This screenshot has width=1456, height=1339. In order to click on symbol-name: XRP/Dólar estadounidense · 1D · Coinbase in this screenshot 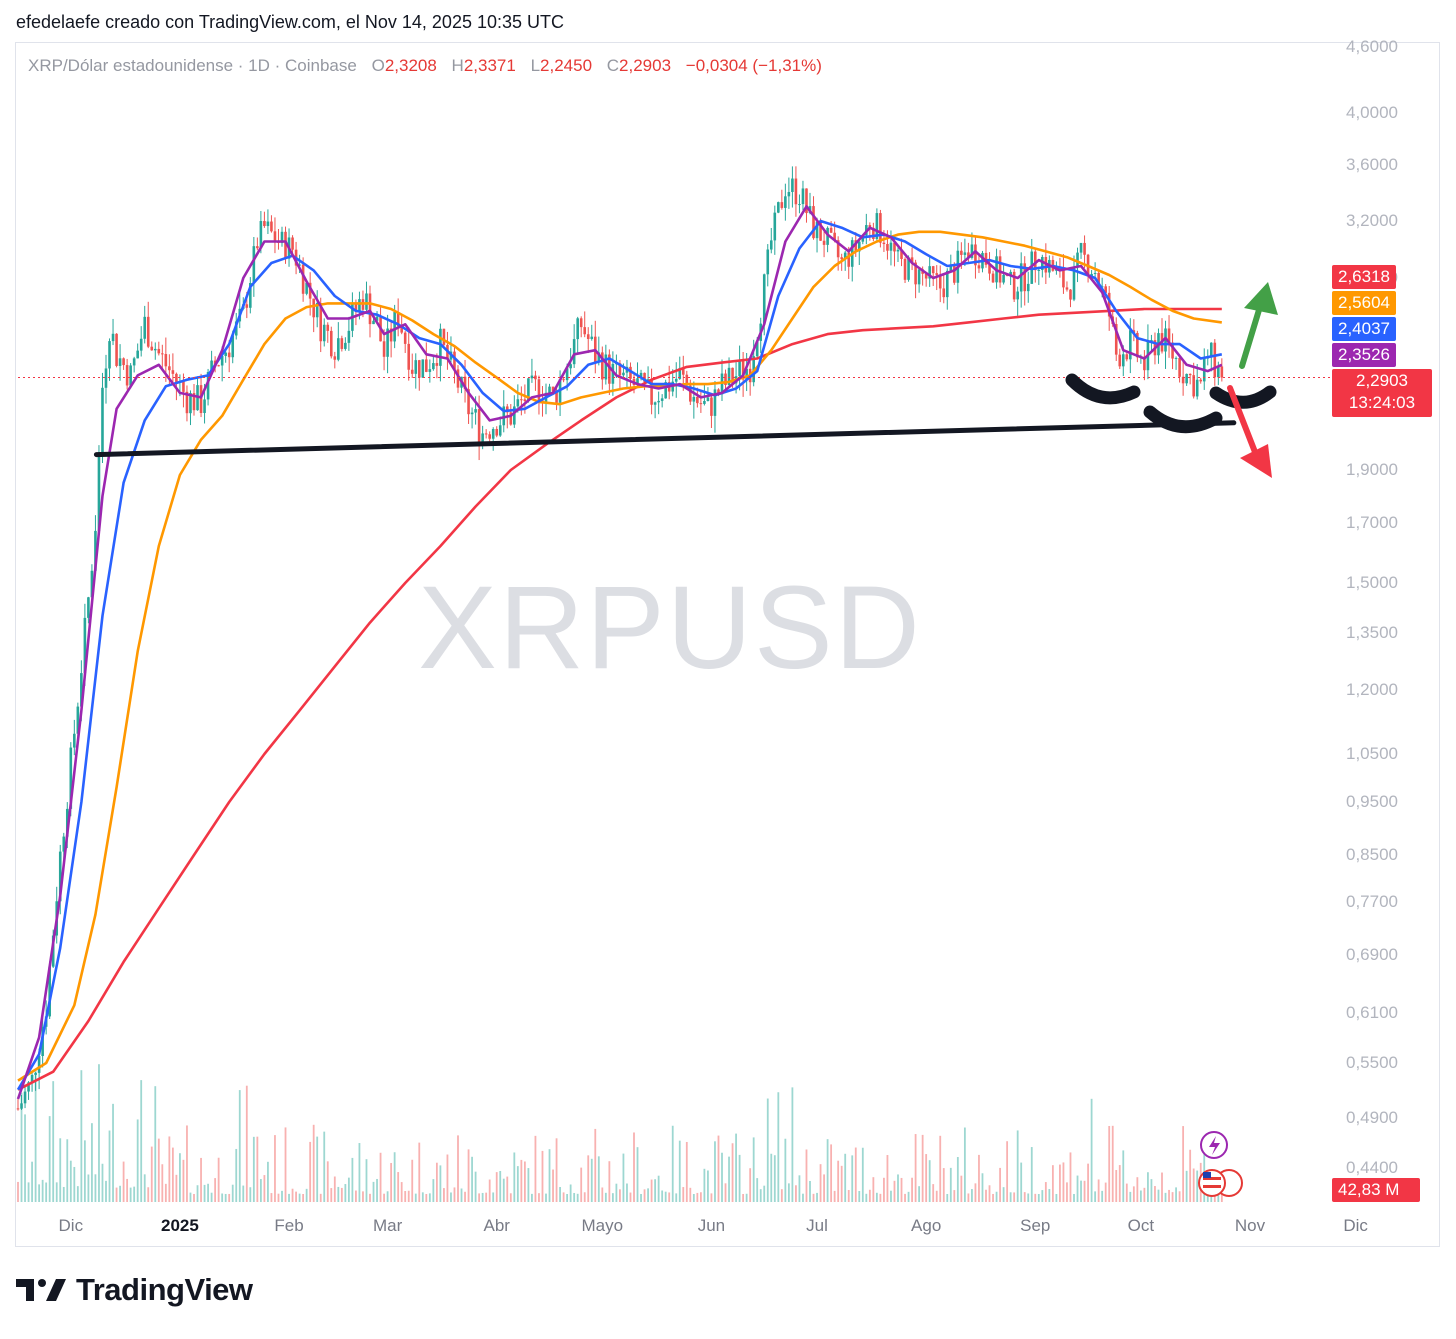, I will do `click(192, 65)`.